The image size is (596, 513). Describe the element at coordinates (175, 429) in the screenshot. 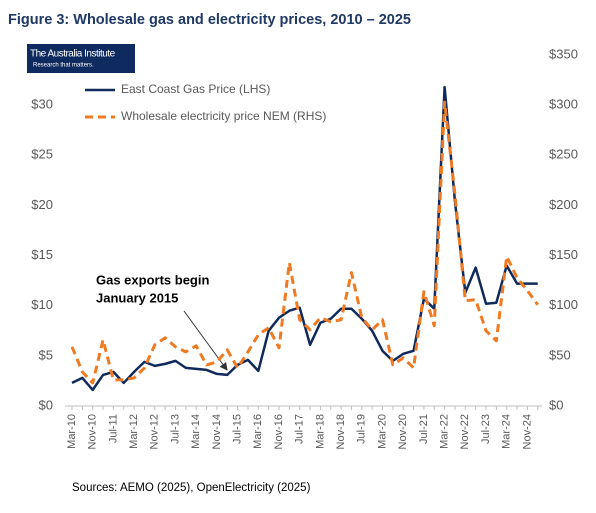

I see `x-tick-label: Jul-13` at that location.